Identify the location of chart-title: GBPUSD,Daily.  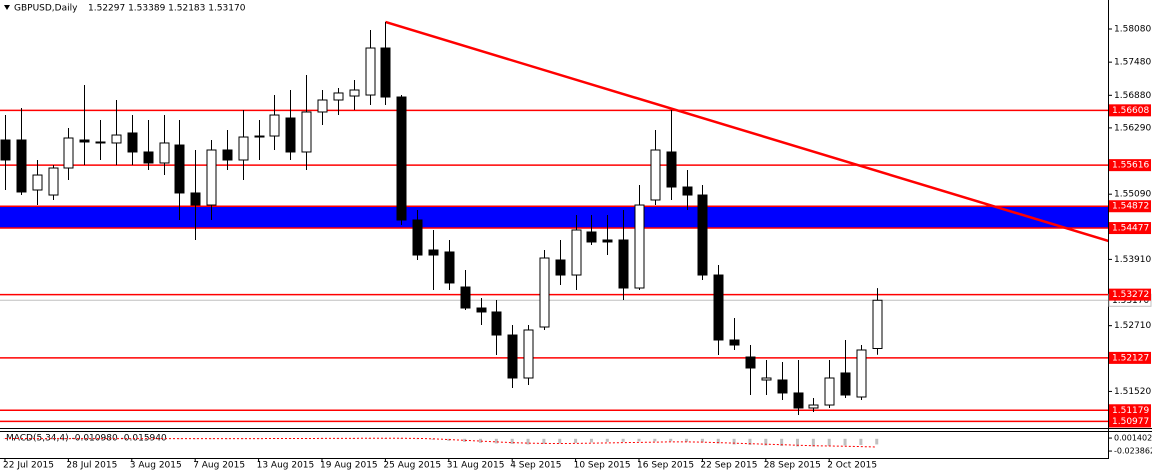
(46, 9).